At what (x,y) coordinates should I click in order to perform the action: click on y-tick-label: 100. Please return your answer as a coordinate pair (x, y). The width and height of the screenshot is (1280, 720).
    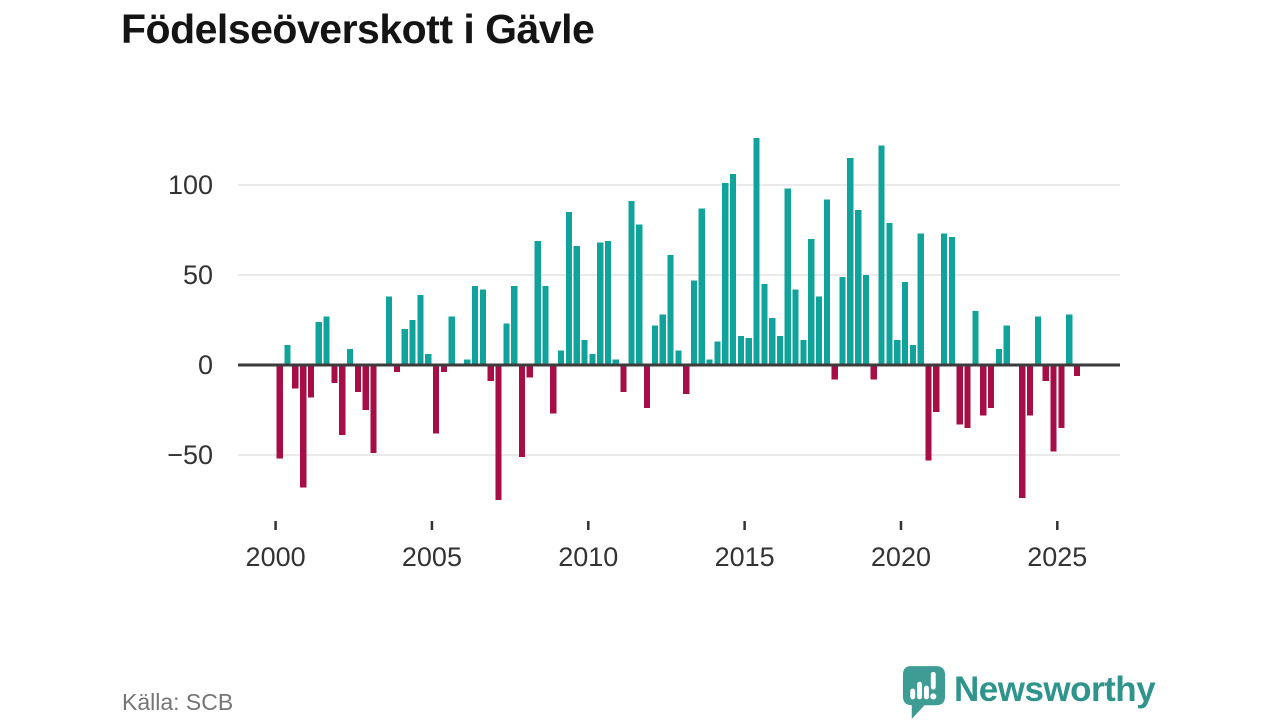
    Looking at the image, I should click on (190, 185).